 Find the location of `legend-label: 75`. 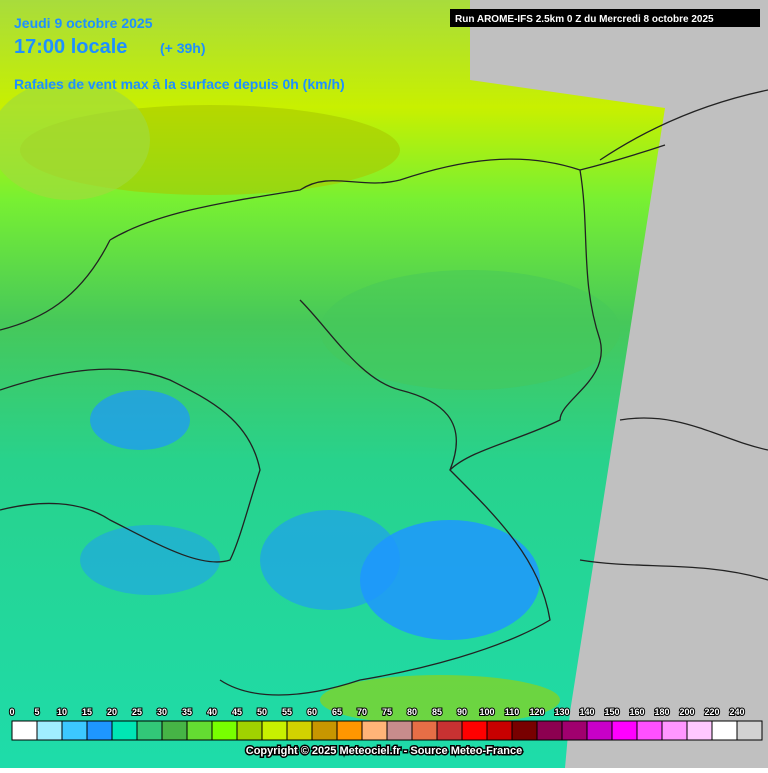

legend-label: 75 is located at coordinates (387, 712).